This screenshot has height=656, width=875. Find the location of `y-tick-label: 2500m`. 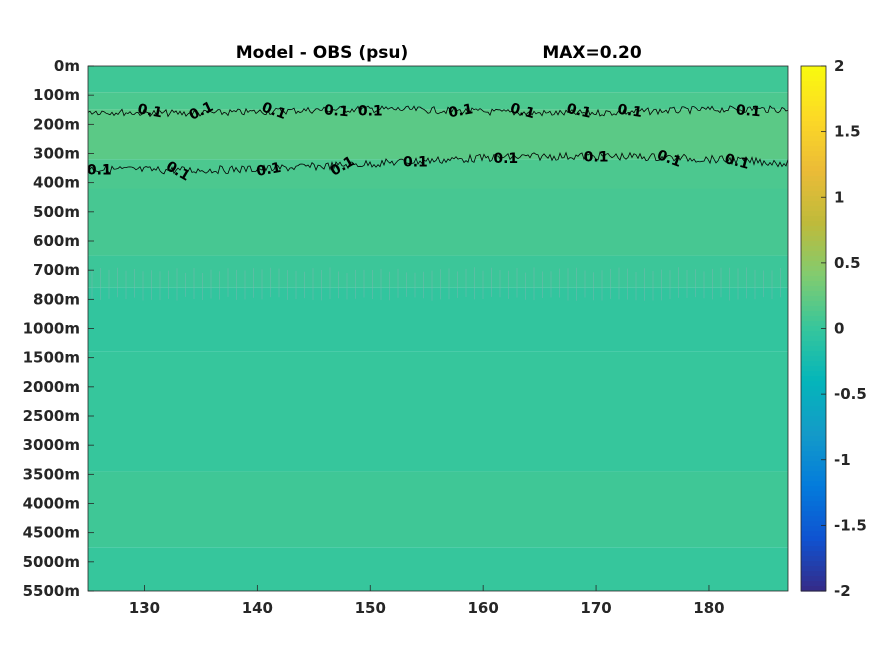

y-tick-label: 2500m is located at coordinates (51, 416).